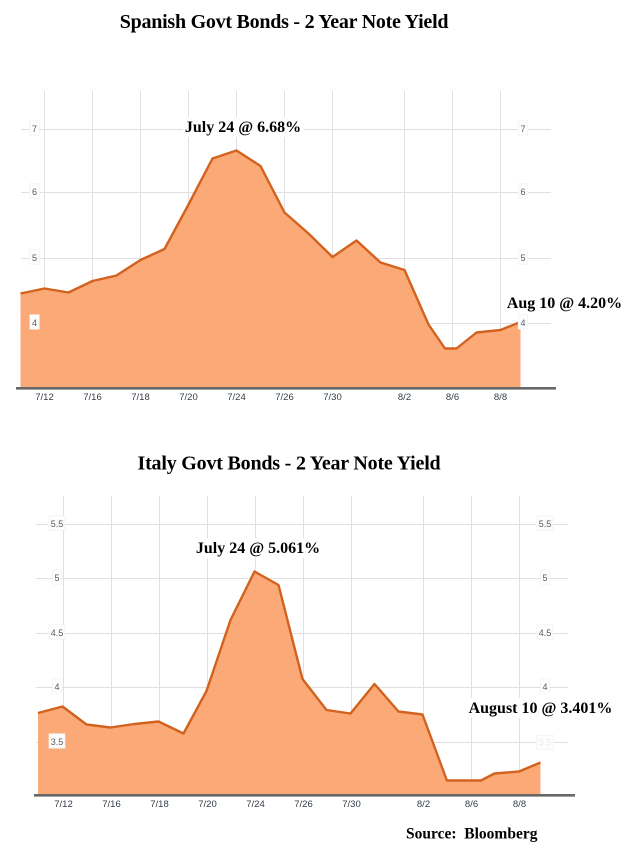 The width and height of the screenshot is (633, 864). Describe the element at coordinates (258, 548) in the screenshot. I see `svg-text: July 24 @ 5.061%` at that location.